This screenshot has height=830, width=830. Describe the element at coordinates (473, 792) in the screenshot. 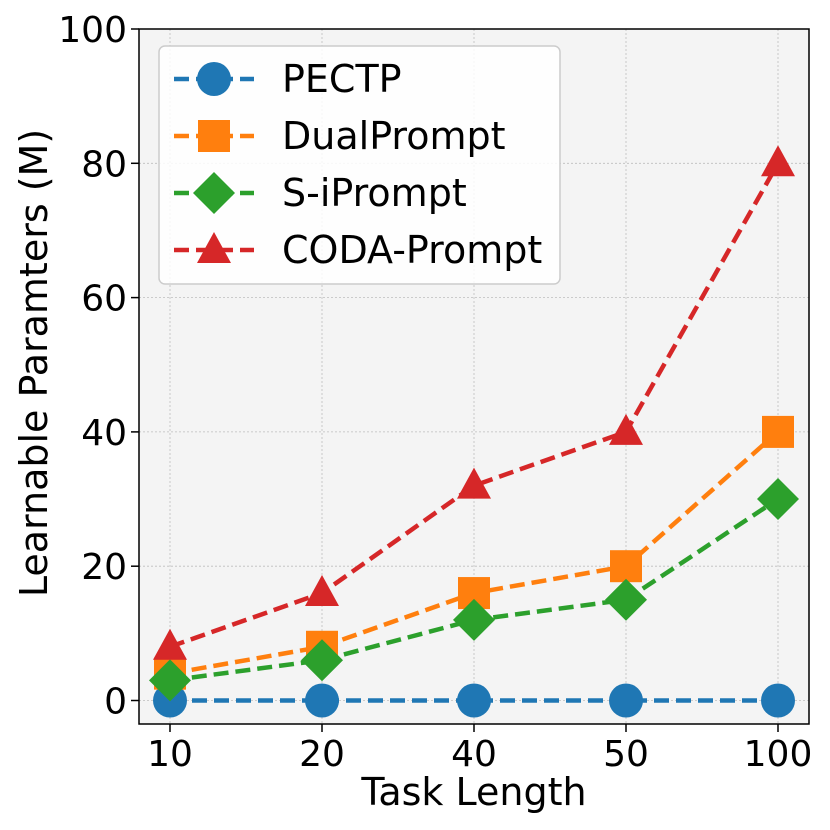

I see `x-axis-label: Task Length` at that location.